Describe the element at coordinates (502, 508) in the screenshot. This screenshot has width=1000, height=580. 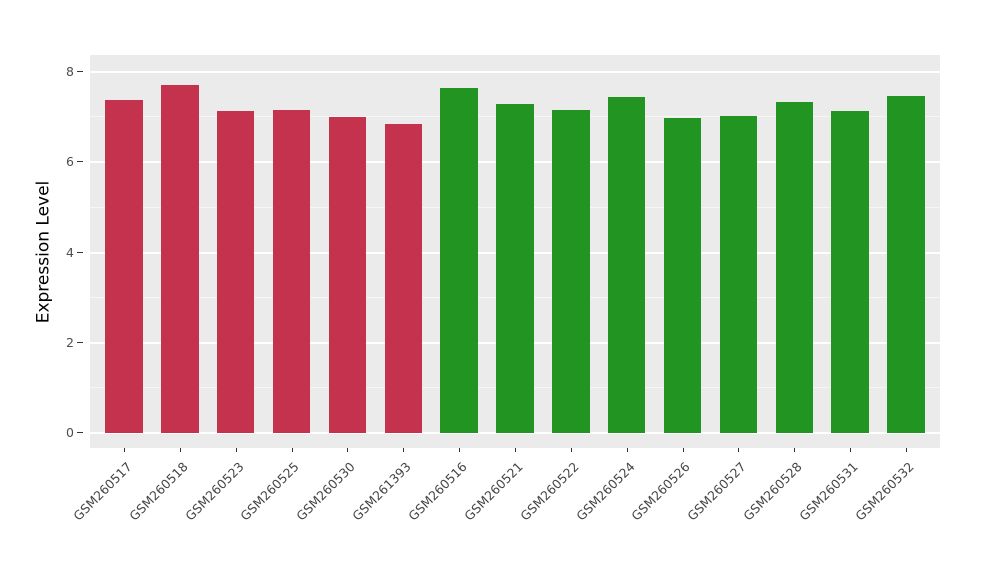
I see `x-slot: GSM260521` at that location.